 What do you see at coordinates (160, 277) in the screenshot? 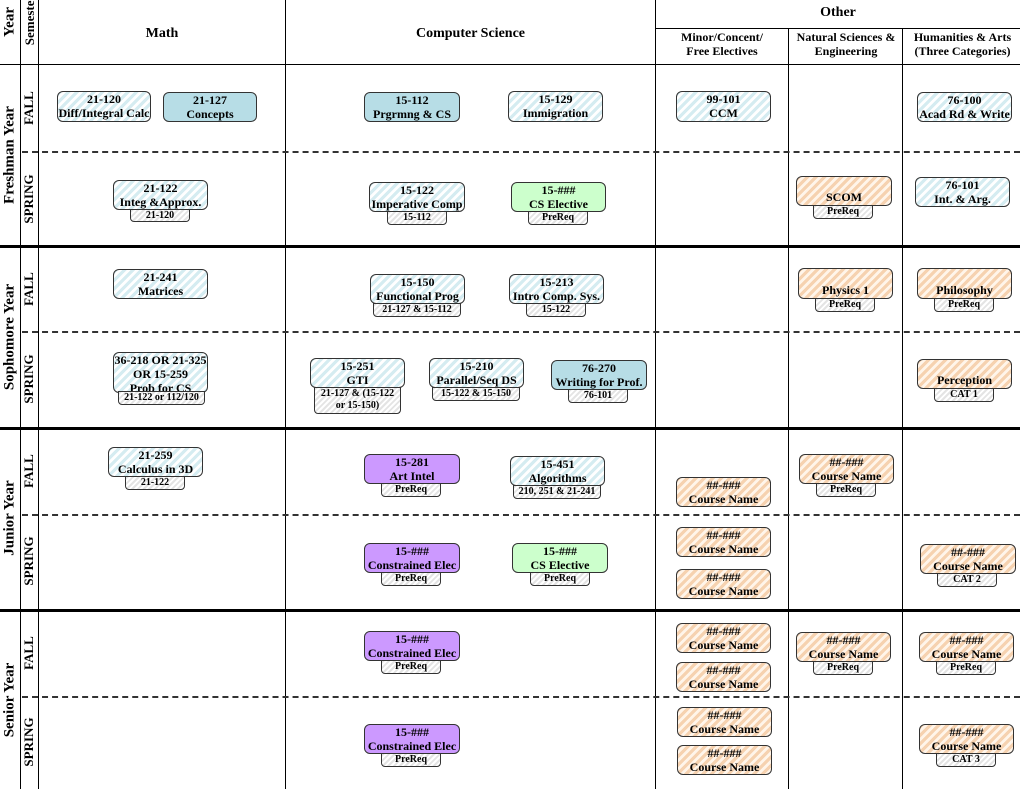
I see `course-code: 21-241` at bounding box center [160, 277].